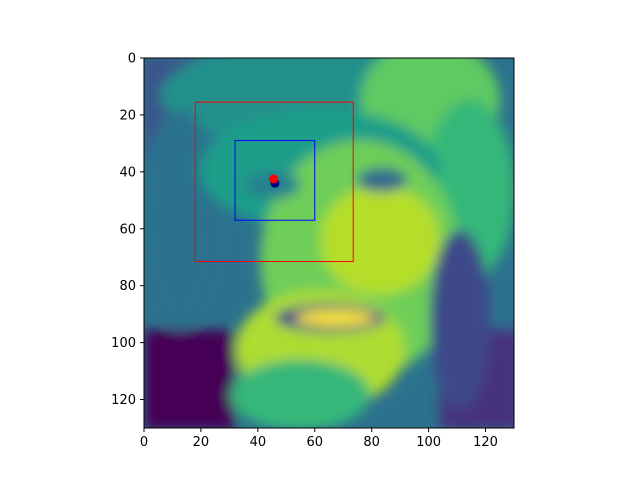 The height and width of the screenshot is (480, 640). I want to click on y-tick-label: 100, so click(123, 343).